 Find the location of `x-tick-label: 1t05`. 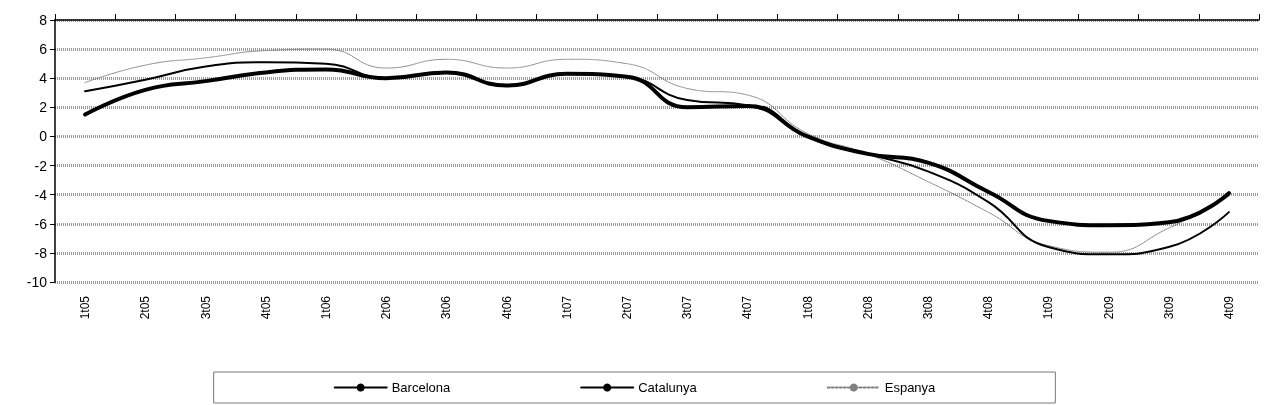

x-tick-label: 1t05 is located at coordinates (85, 307).